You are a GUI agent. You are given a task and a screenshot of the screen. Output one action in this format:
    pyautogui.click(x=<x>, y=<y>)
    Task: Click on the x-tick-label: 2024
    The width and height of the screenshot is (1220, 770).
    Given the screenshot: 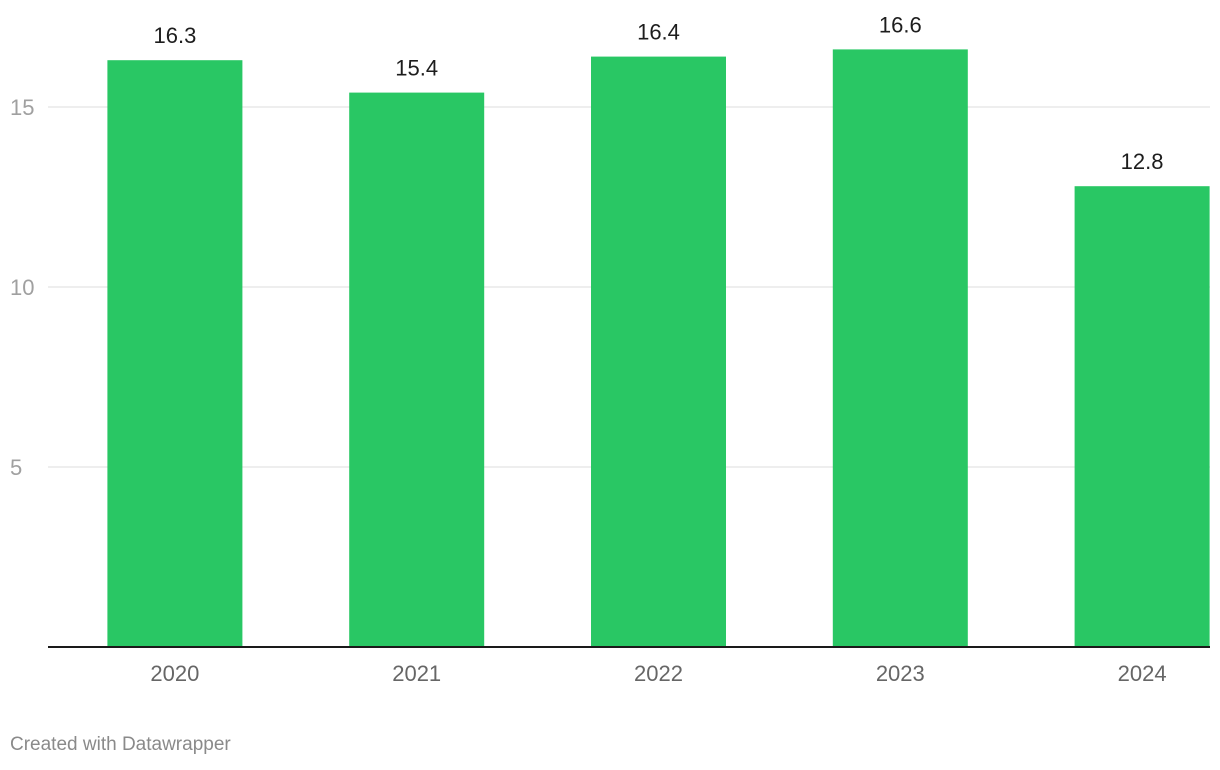 What is the action you would take?
    pyautogui.click(x=1142, y=673)
    